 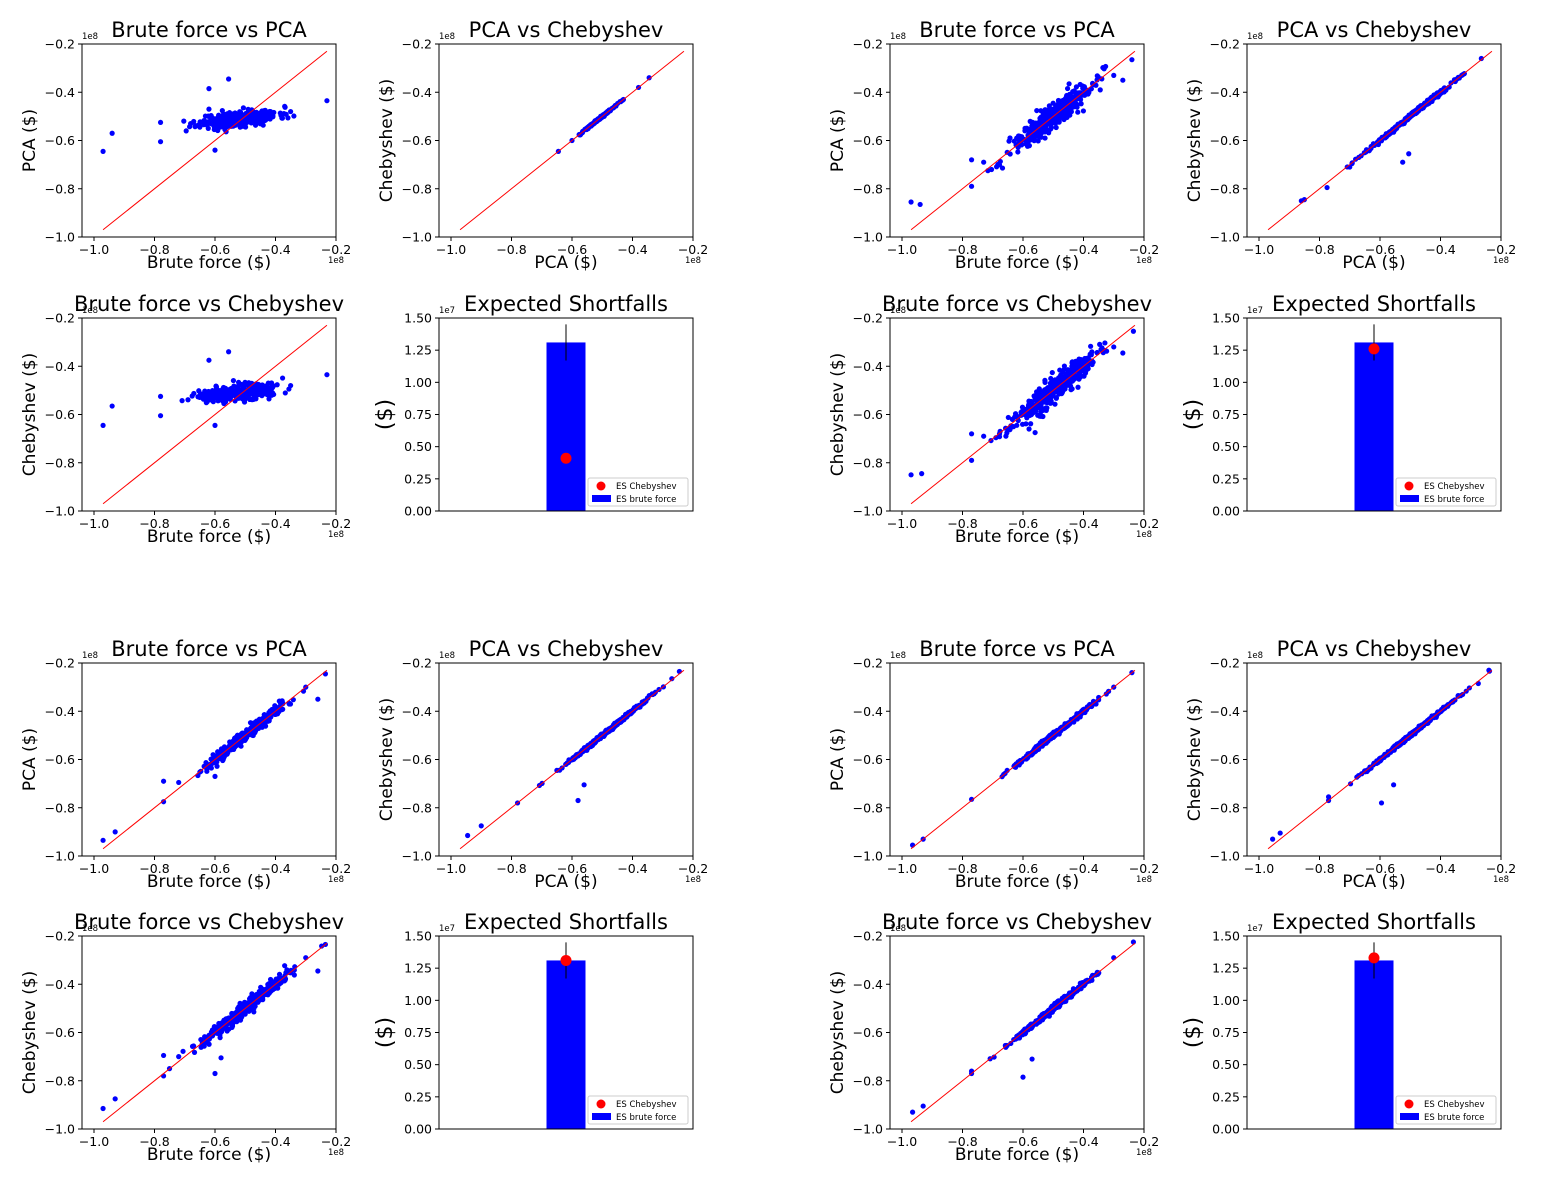 What do you see at coordinates (60, 1080) in the screenshot?
I see `y-tick-label: −0.8` at bounding box center [60, 1080].